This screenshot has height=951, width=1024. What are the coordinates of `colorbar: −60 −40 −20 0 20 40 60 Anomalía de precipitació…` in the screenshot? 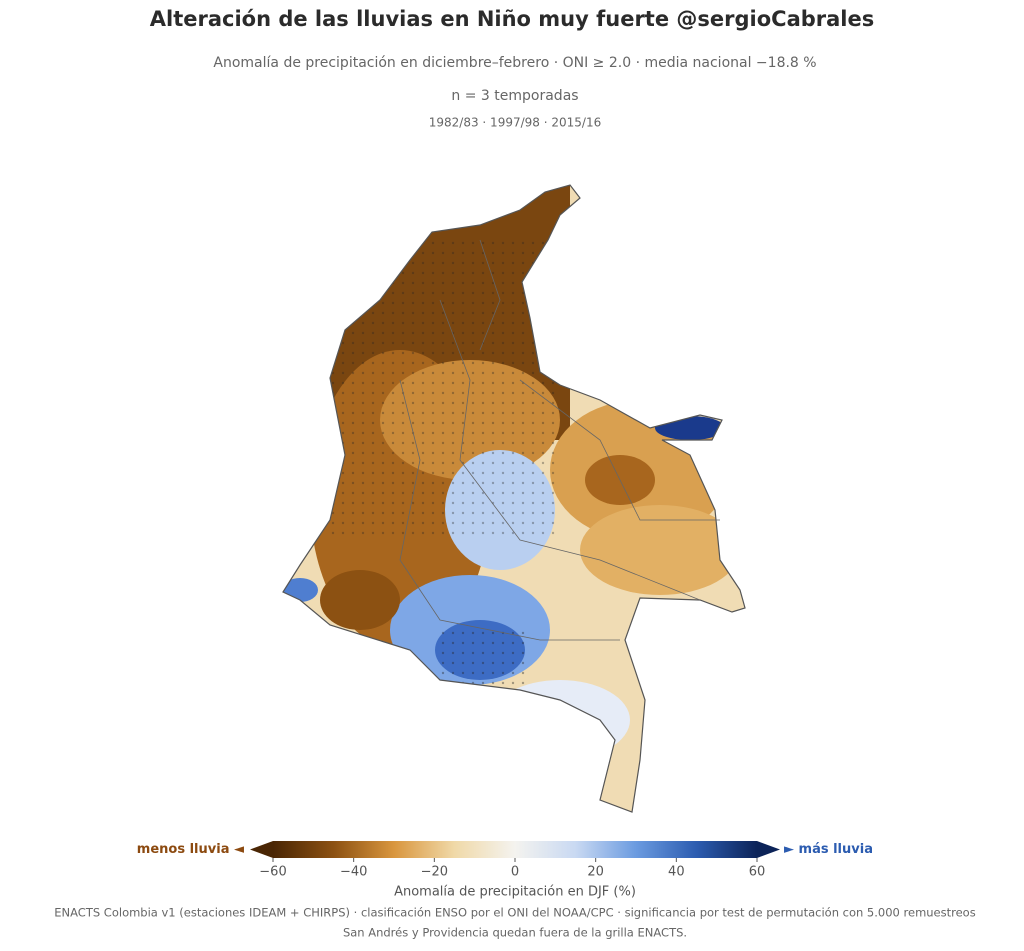 It's located at (505, 870).